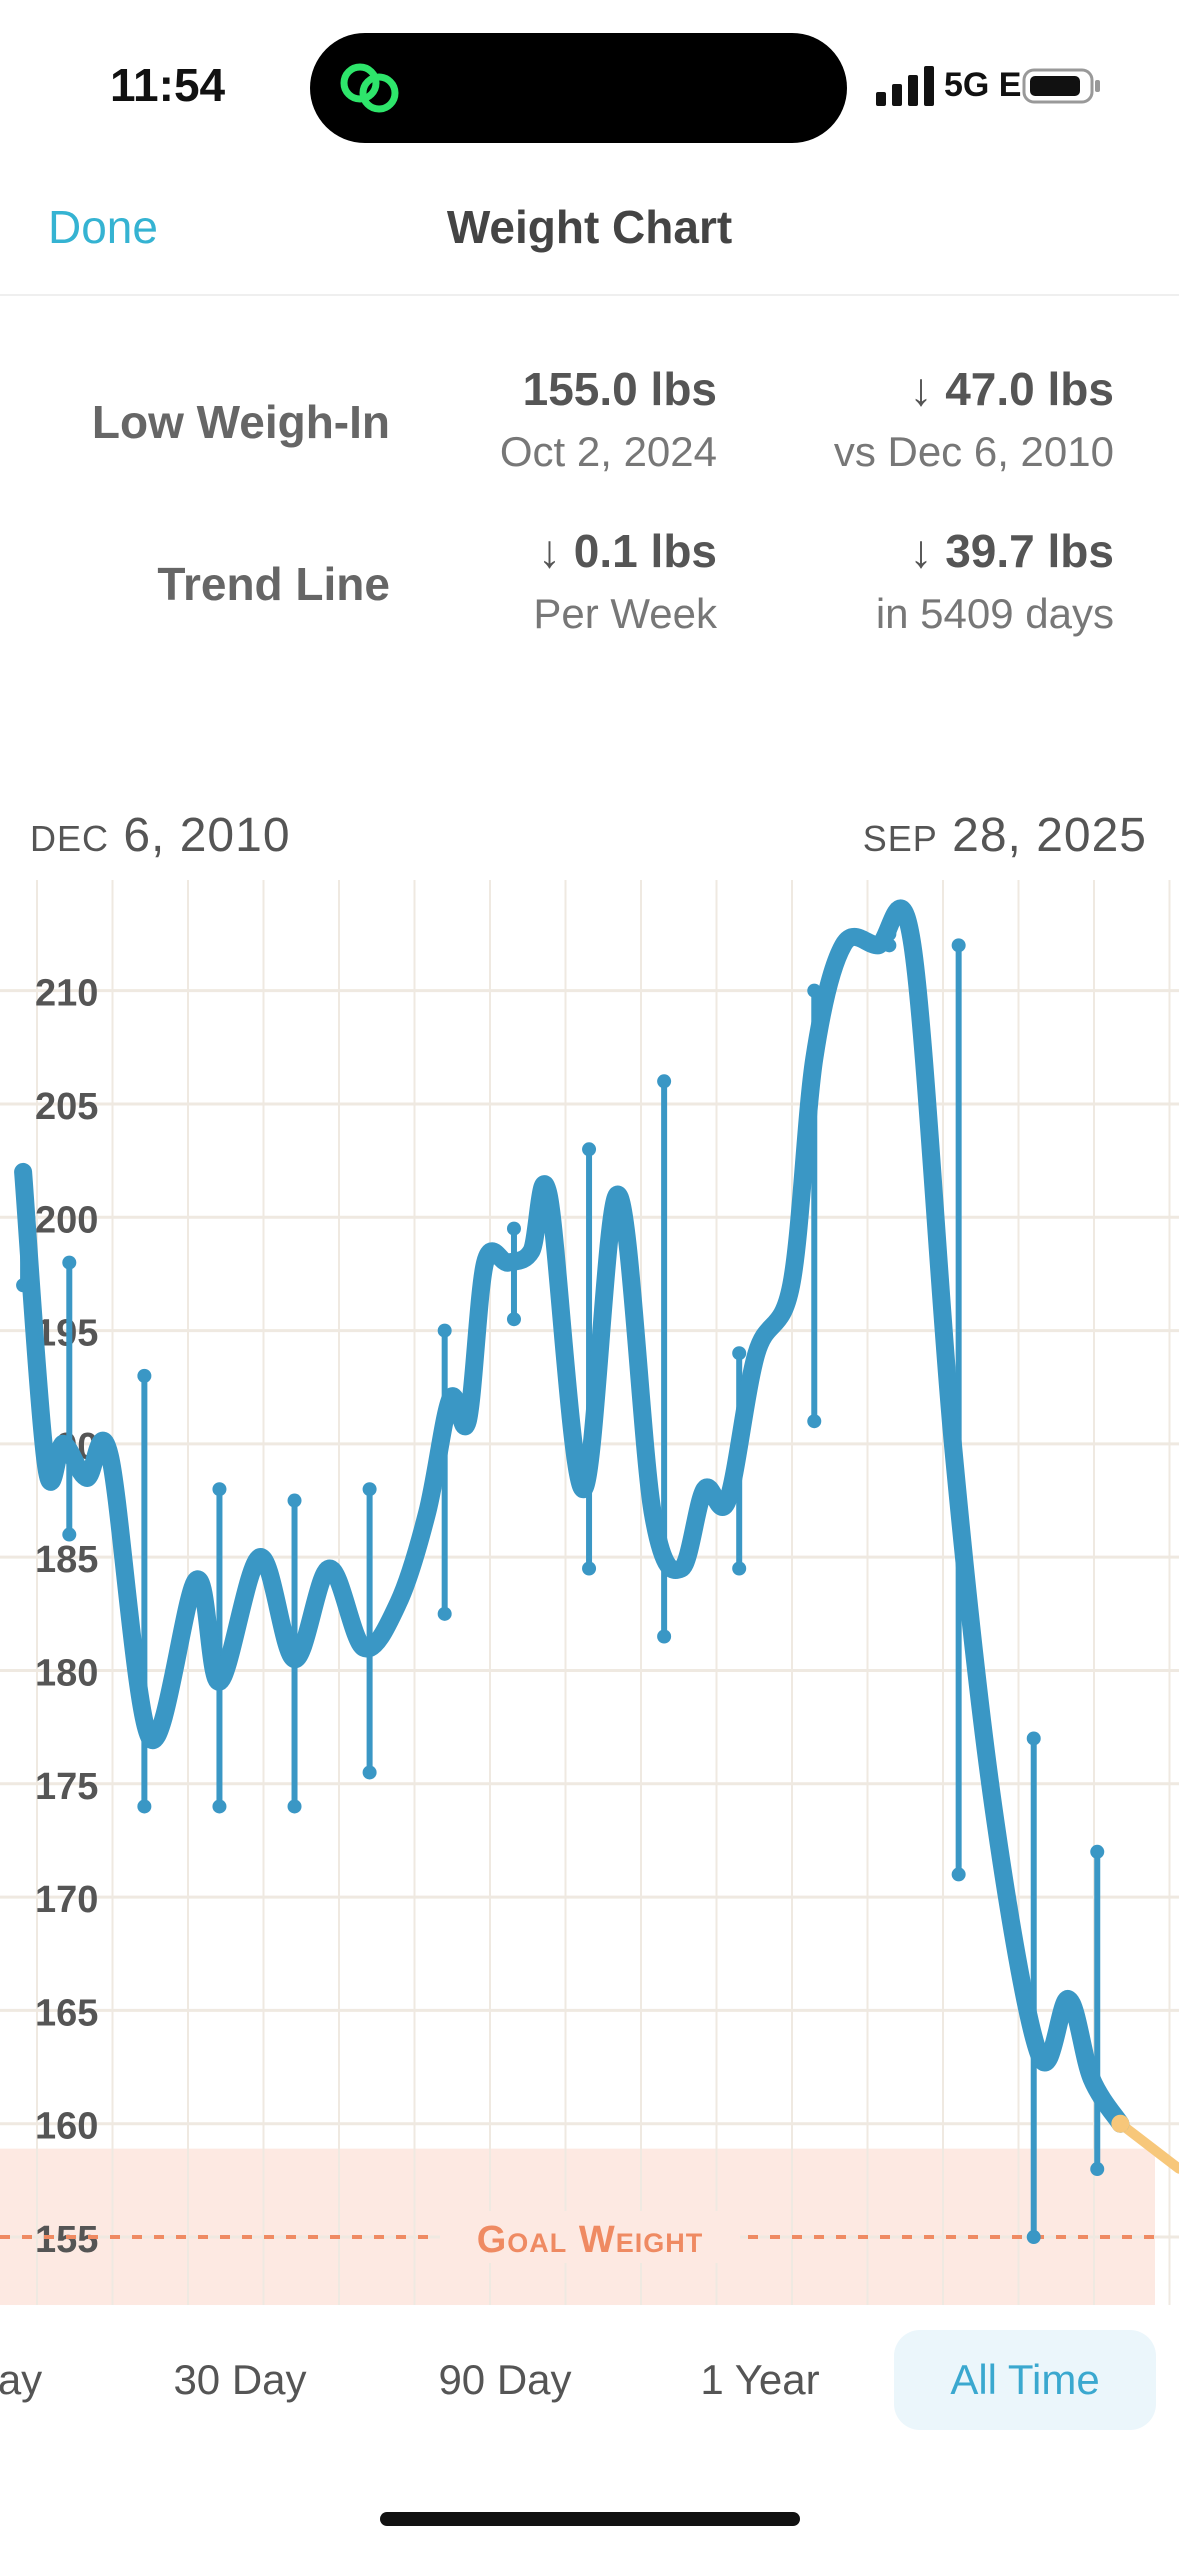 The width and height of the screenshot is (1179, 2556). Describe the element at coordinates (66, 2127) in the screenshot. I see `y-tick-label: 160` at that location.